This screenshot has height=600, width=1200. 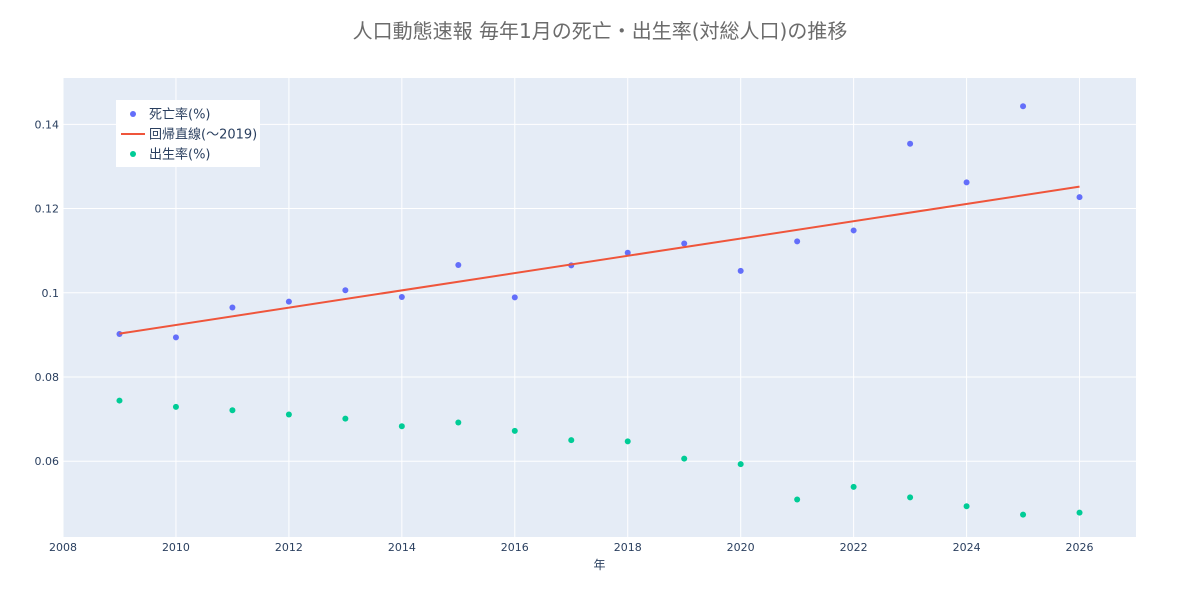 I want to click on y-tick-label: 0.08, so click(x=47, y=377).